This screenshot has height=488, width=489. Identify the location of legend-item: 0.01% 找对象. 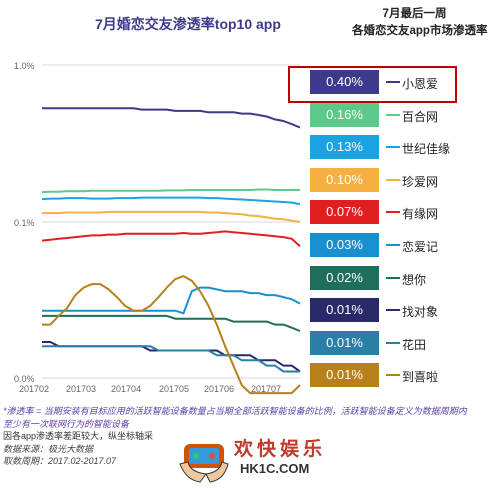
(397, 311).